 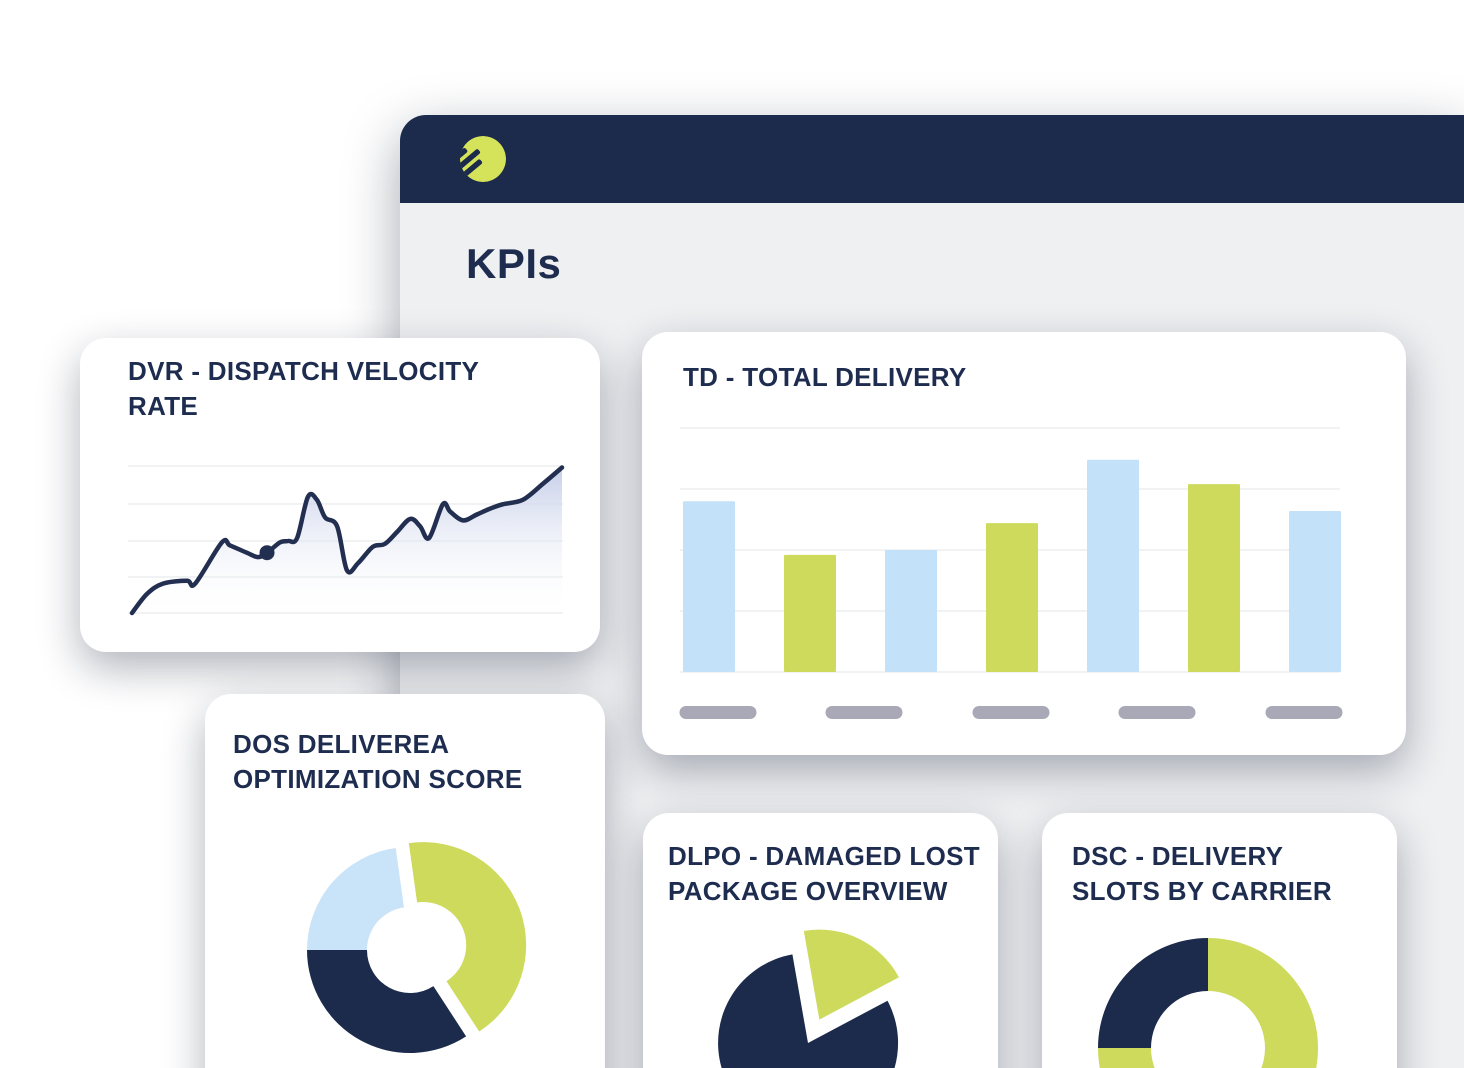 I want to click on td-bar-chart, so click(x=1011, y=573).